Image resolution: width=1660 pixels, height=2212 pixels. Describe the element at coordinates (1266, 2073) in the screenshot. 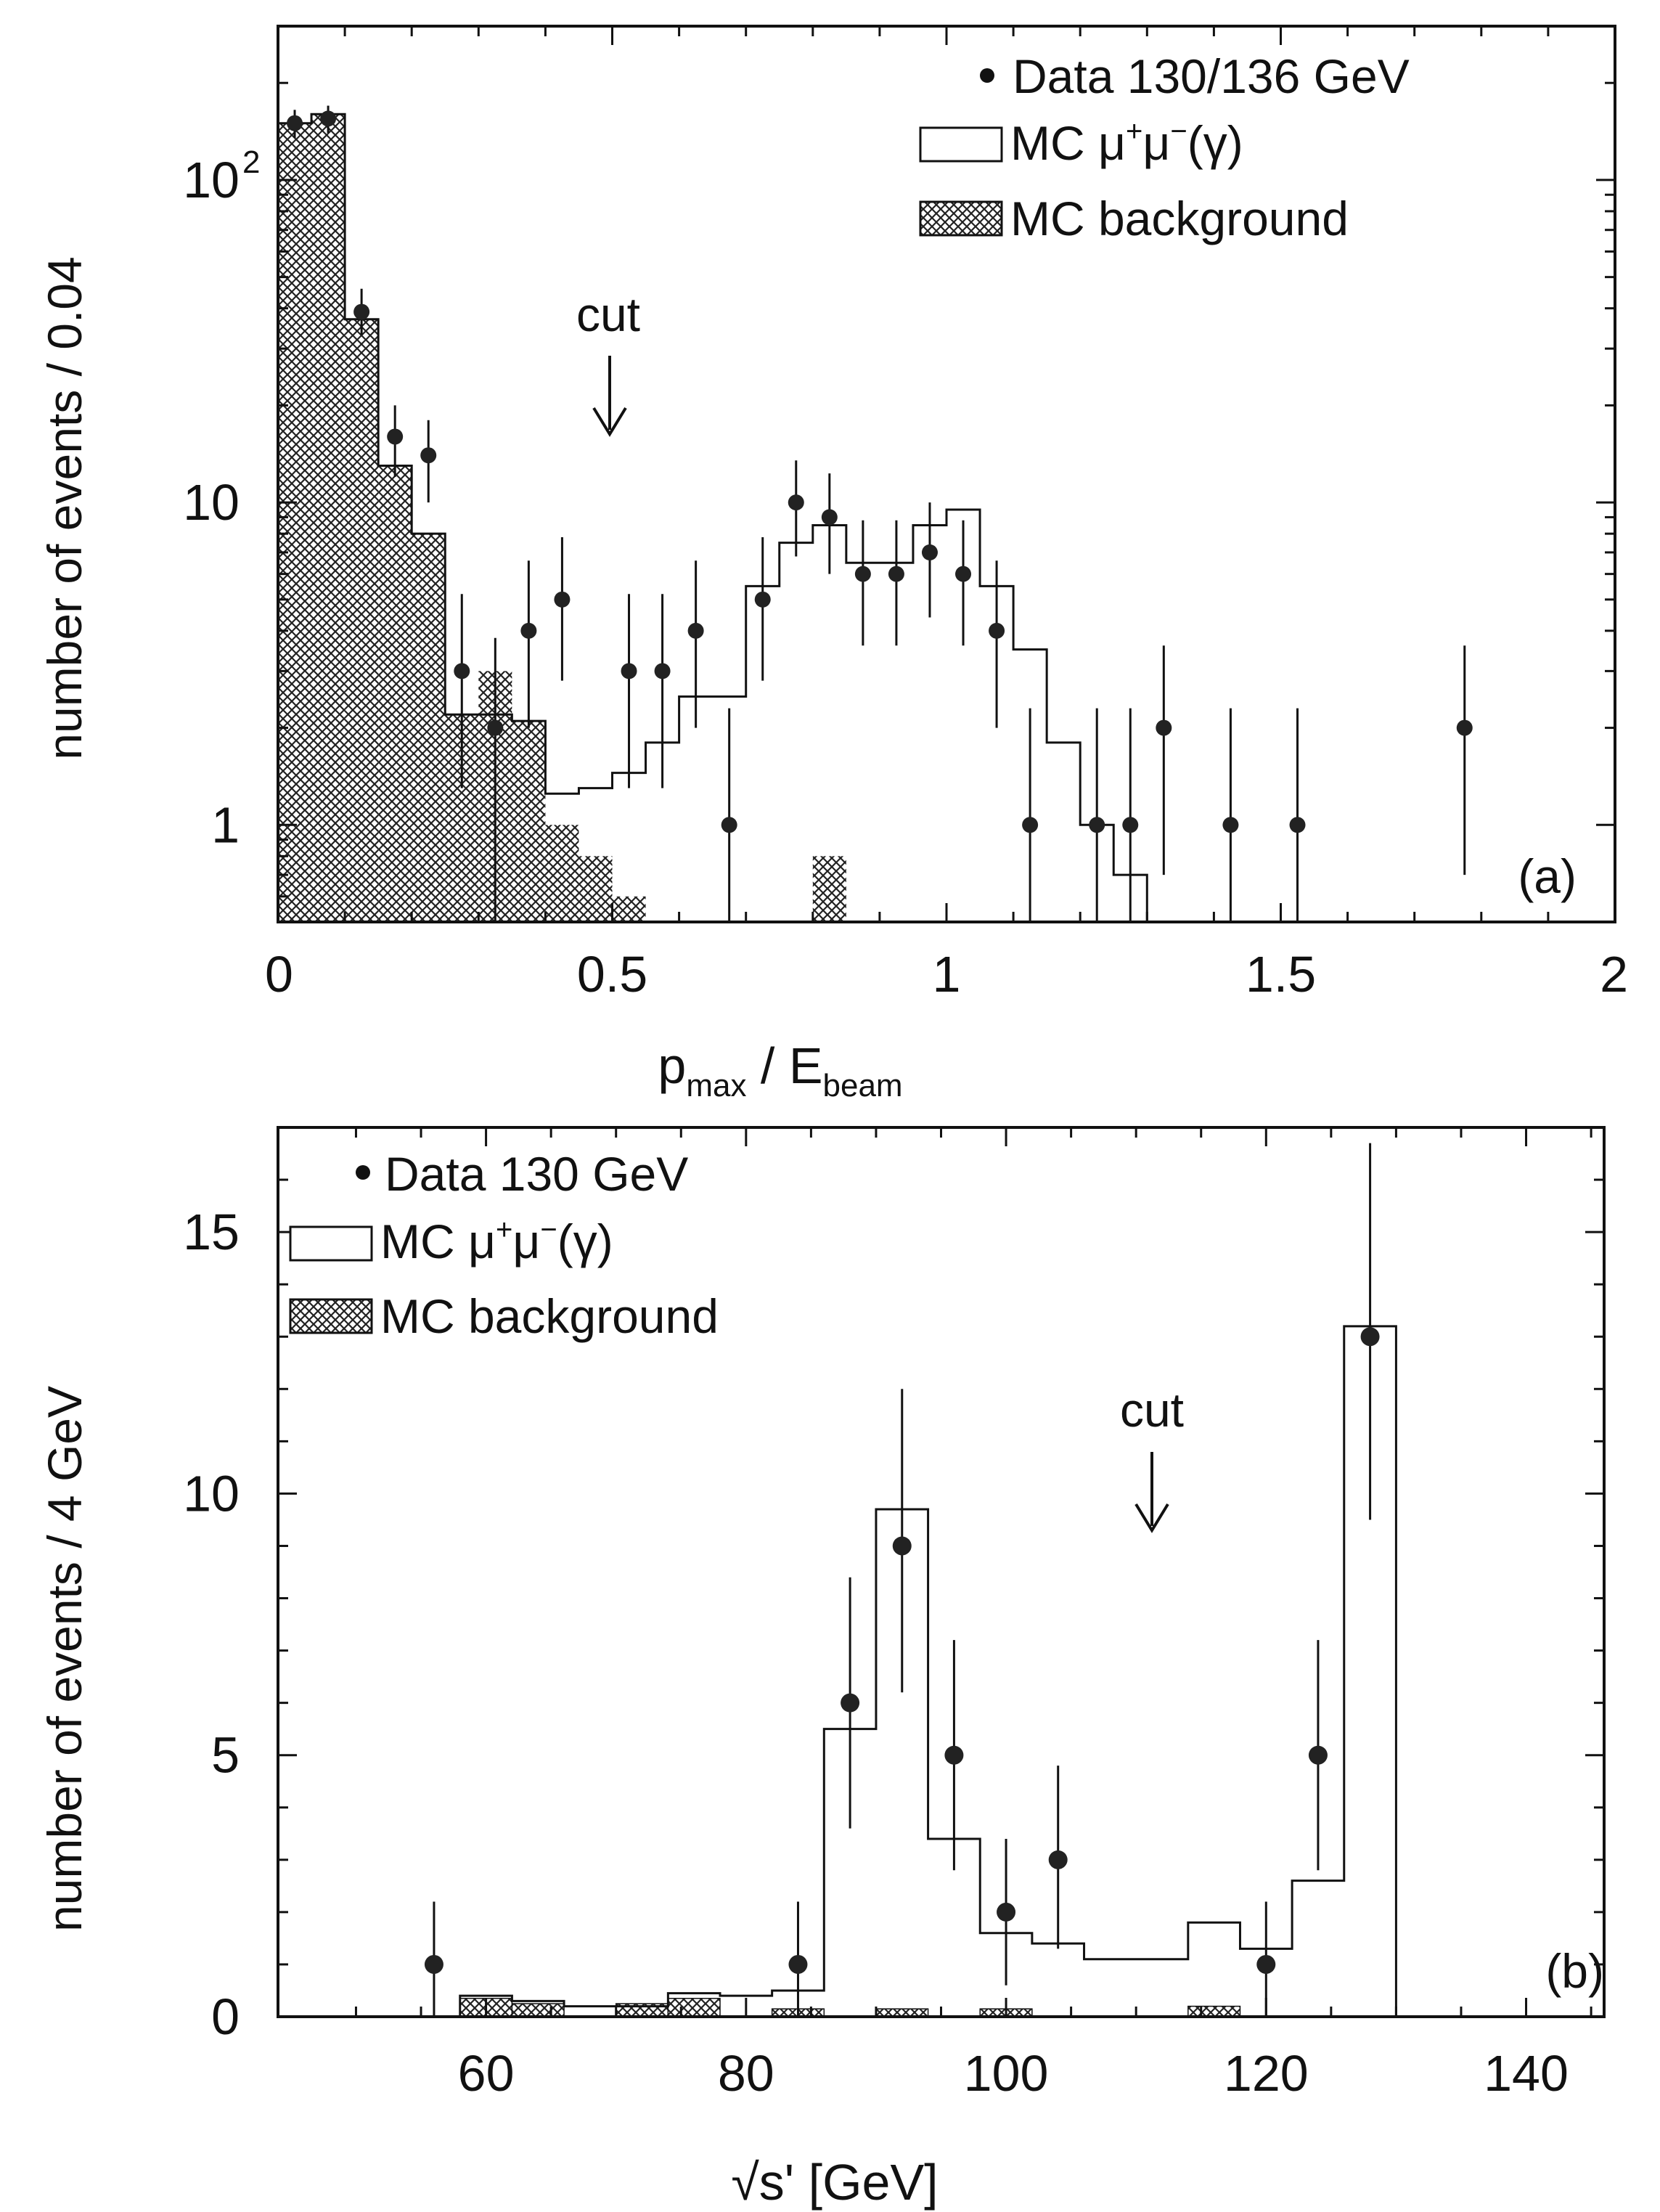

I see `x-tick-label: 120` at that location.